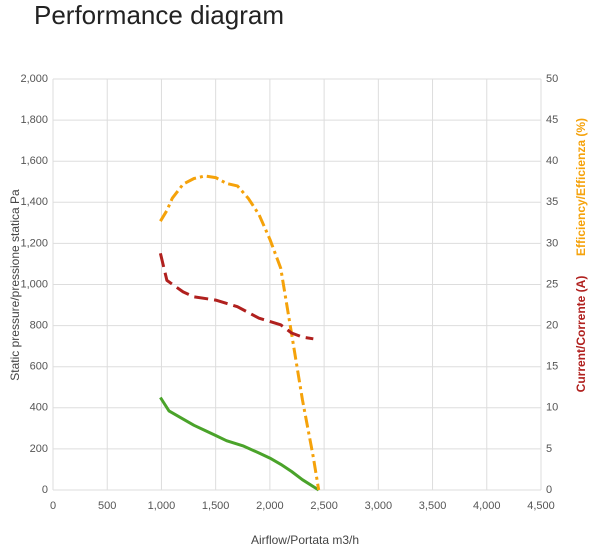 This screenshot has width=600, height=550. I want to click on x-tick-label: 4,500, so click(541, 506).